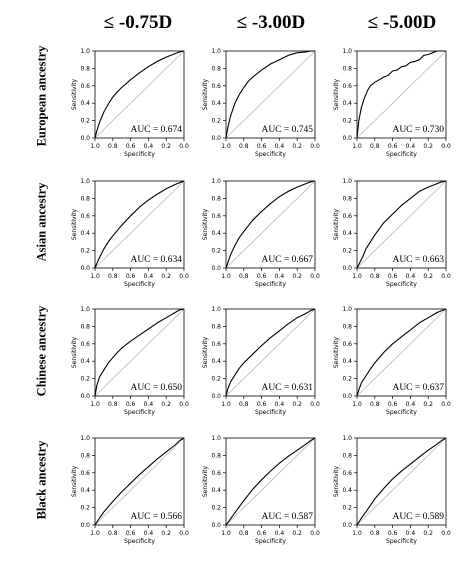 The height and width of the screenshot is (578, 474). Describe the element at coordinates (287, 260) in the screenshot. I see `auc-label: AUC = 0.667` at that location.